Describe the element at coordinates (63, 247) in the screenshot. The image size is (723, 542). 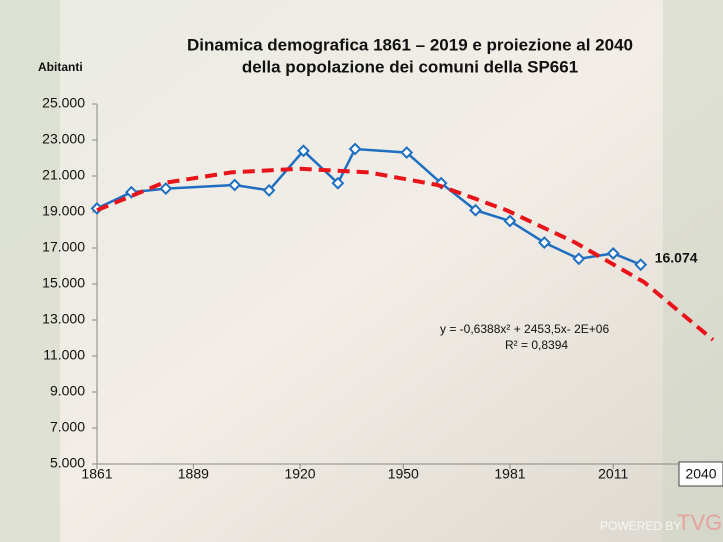
I see `y-tick-label: 17.000` at that location.